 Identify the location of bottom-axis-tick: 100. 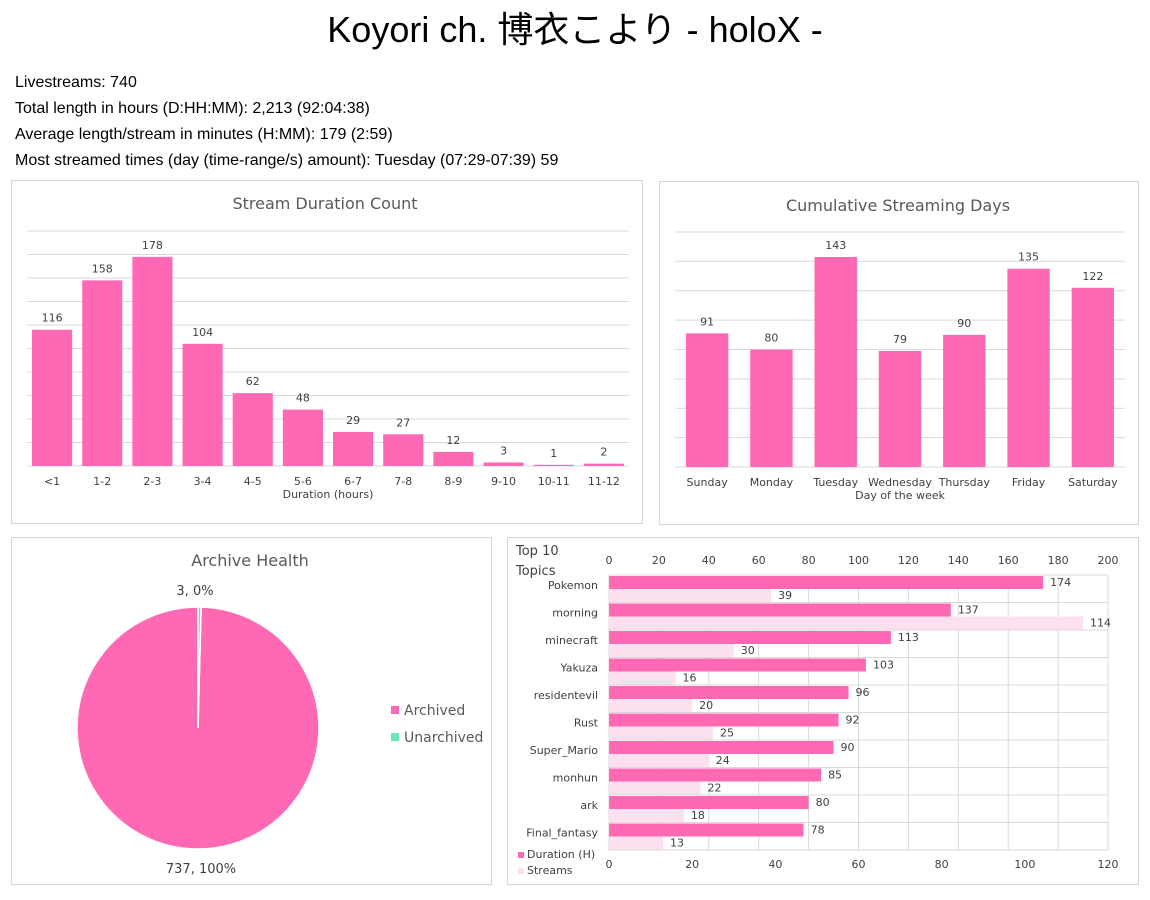
(1024, 864).